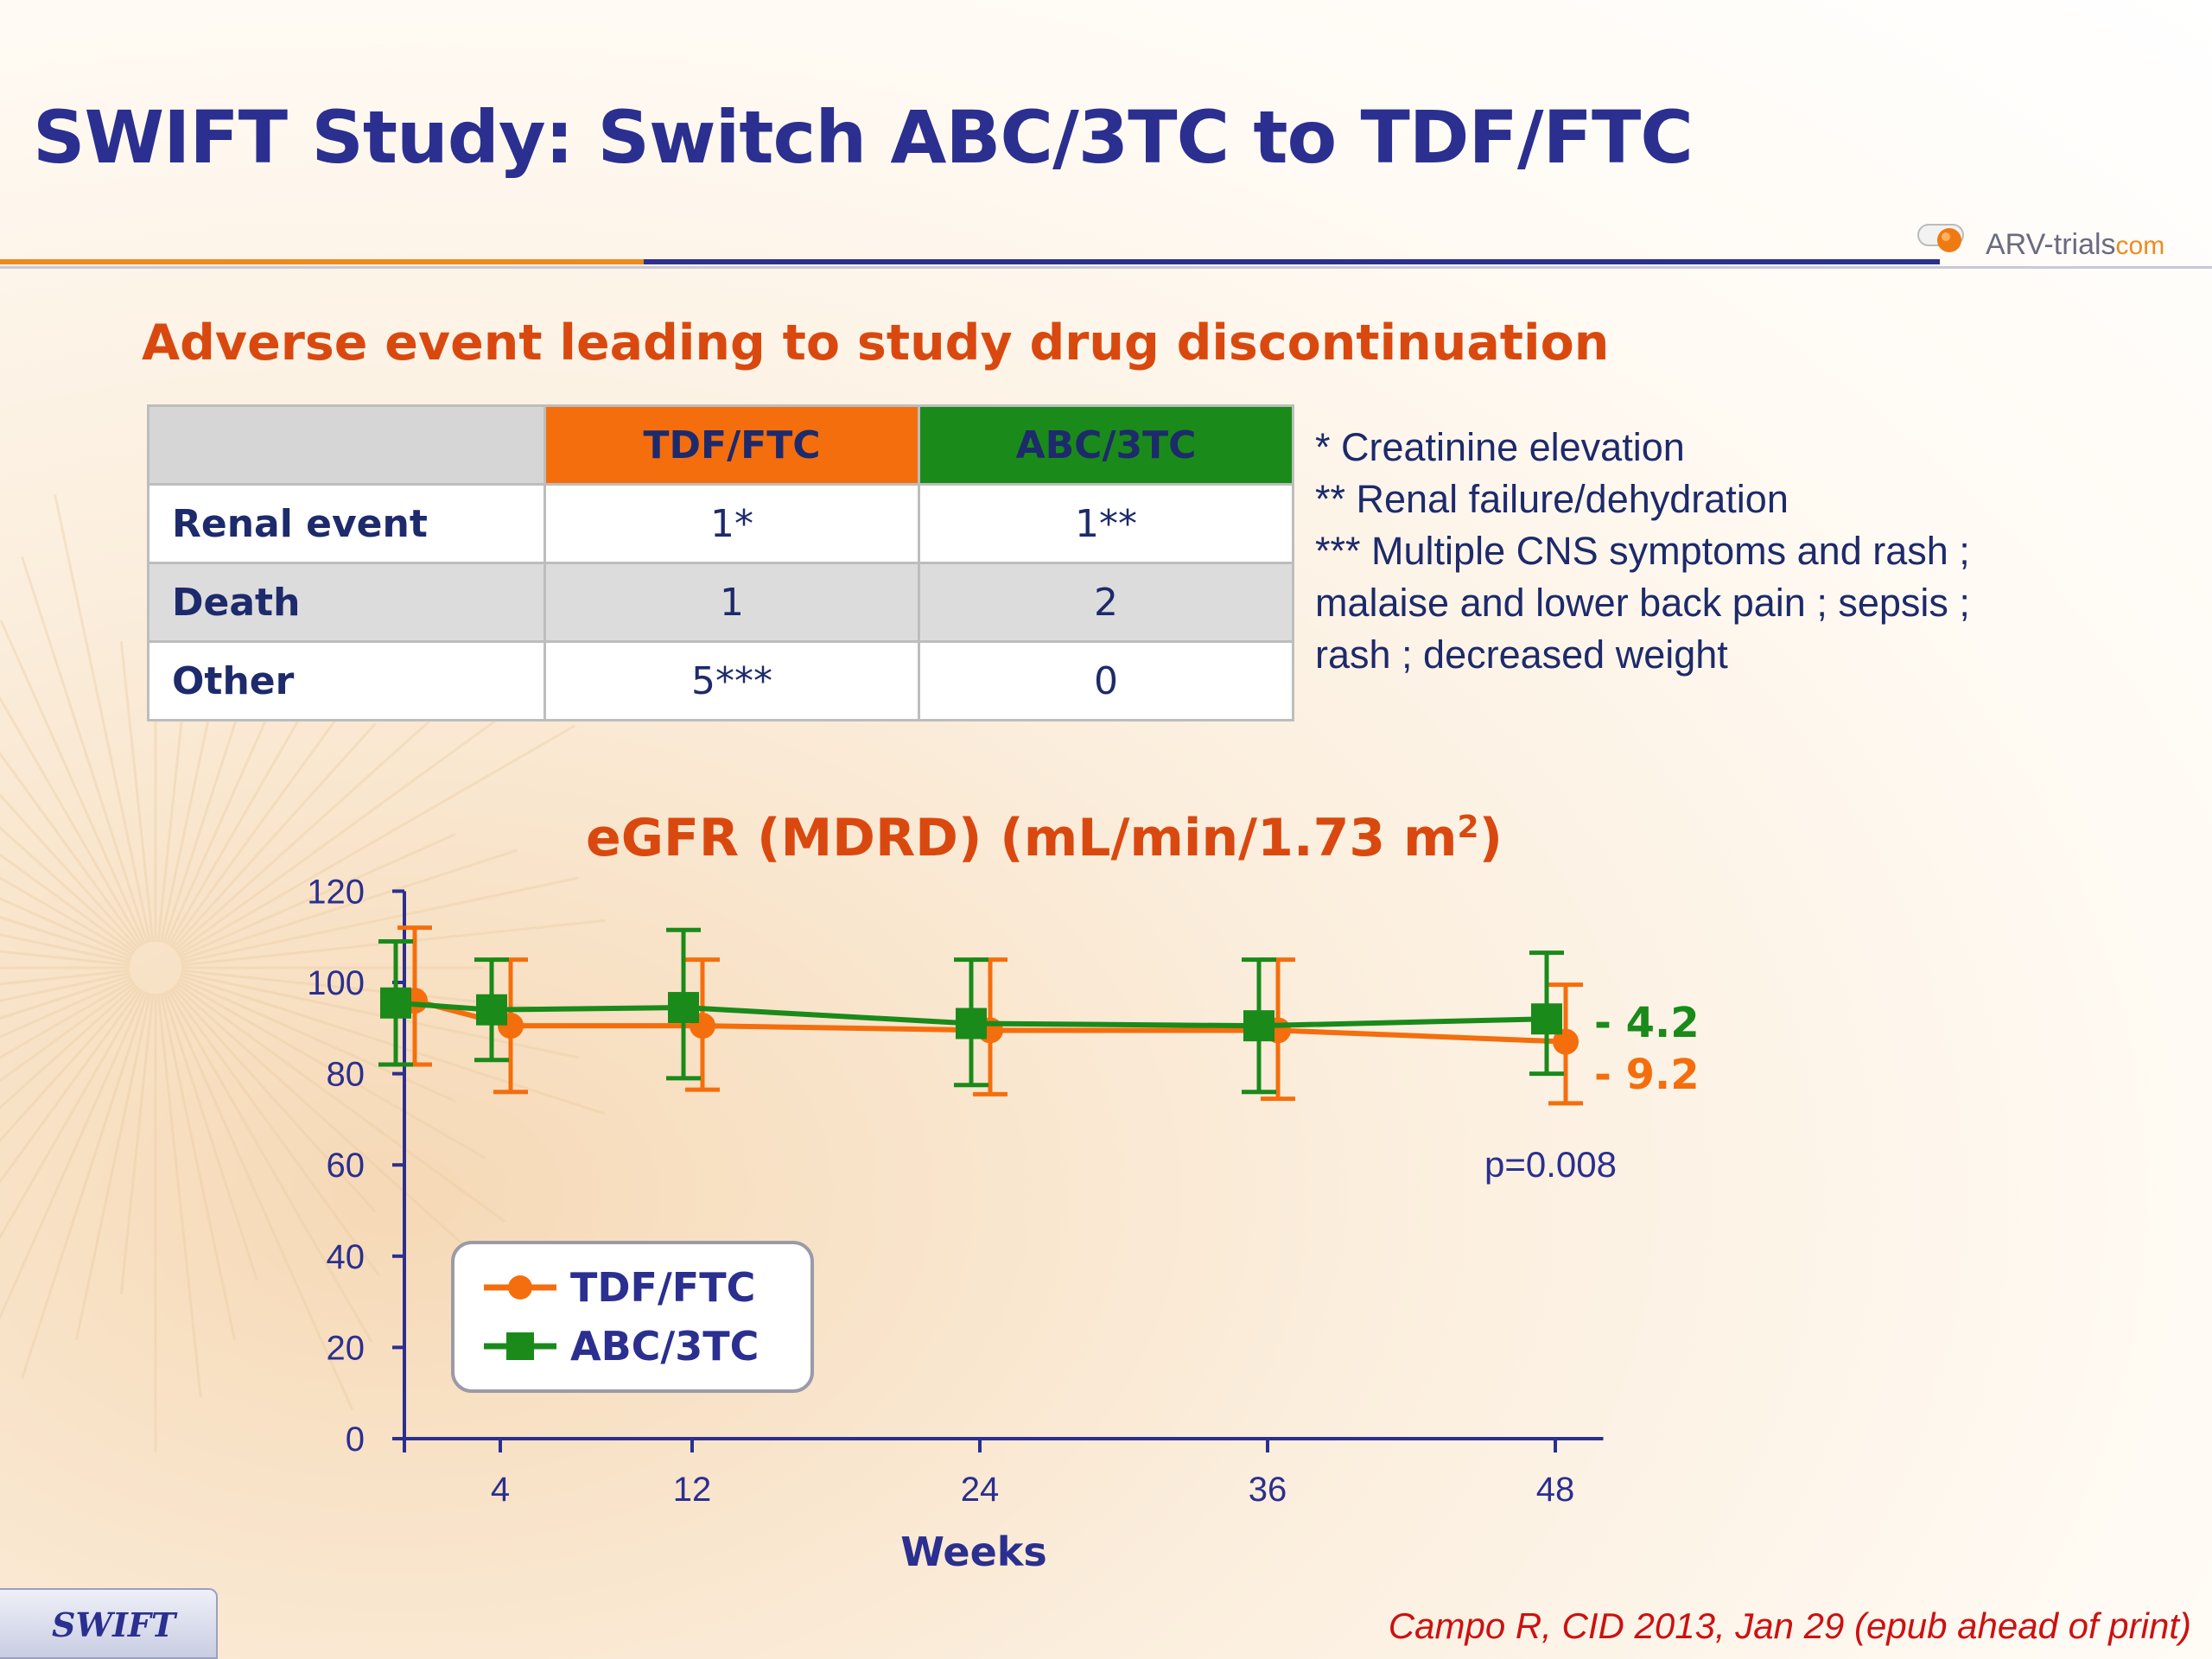 This screenshot has height=1659, width=2212. What do you see at coordinates (973, 1552) in the screenshot?
I see `x-axis-label: Weeks` at bounding box center [973, 1552].